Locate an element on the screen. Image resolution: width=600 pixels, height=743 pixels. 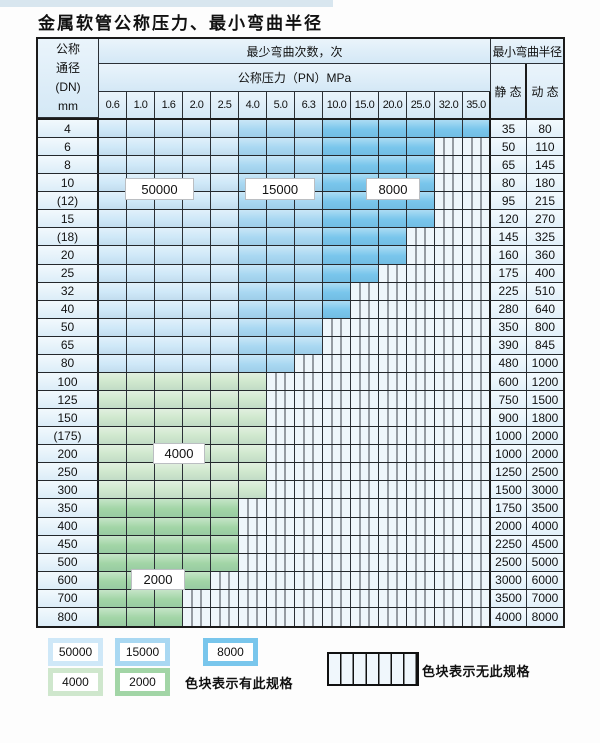
table-row: 8 65 145 is located at coordinates (300, 165).